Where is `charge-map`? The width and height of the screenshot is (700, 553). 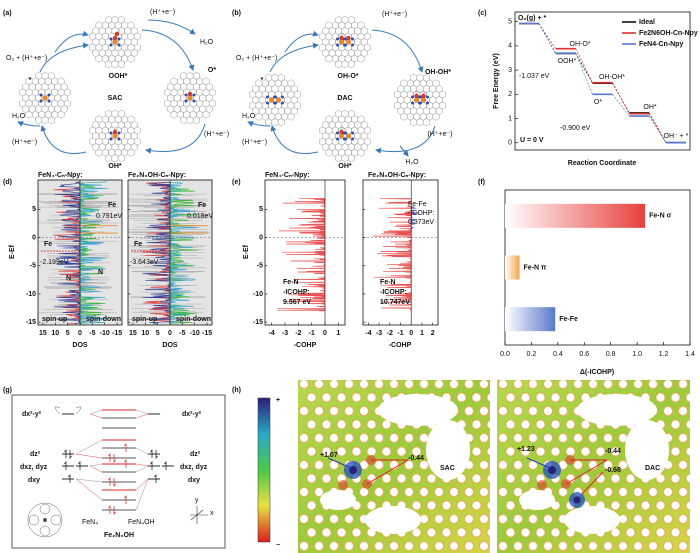 charge-map is located at coordinates (394, 466).